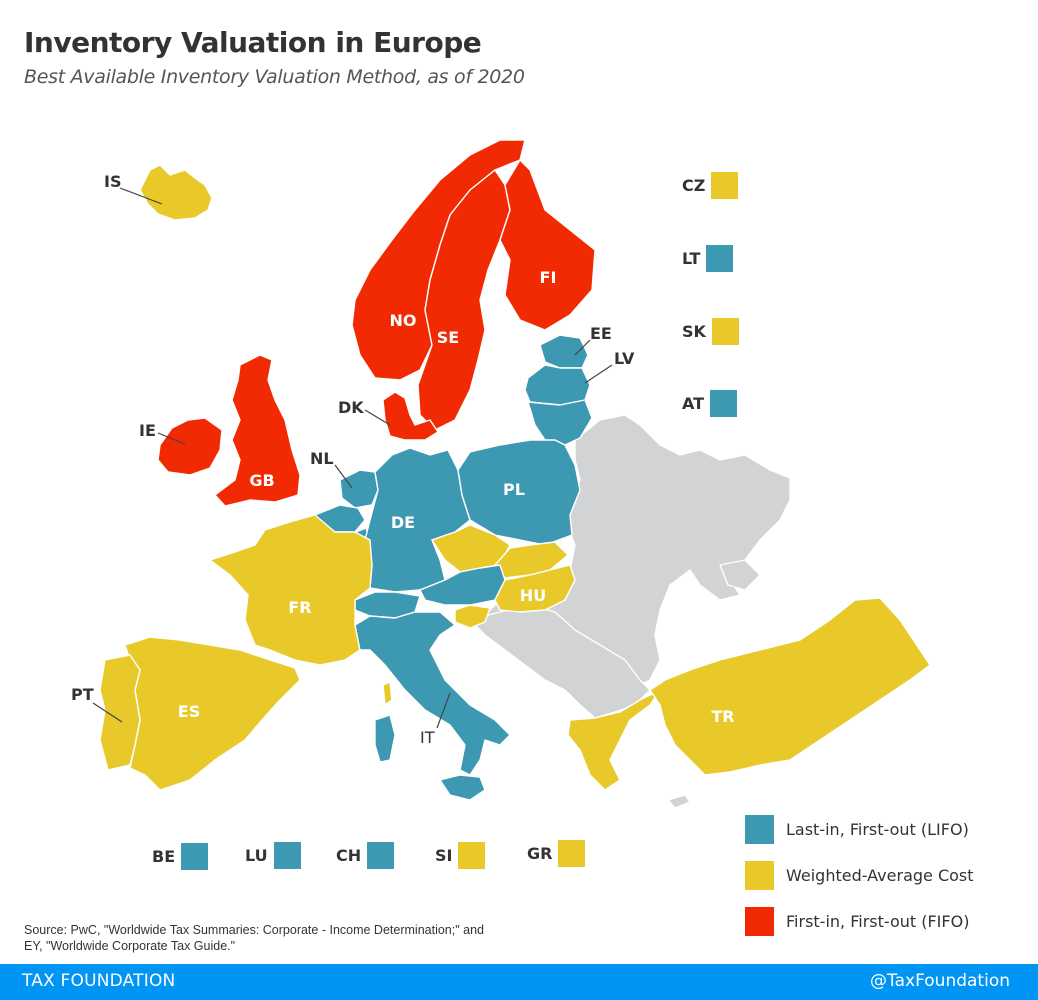 This screenshot has height=1000, width=1038. Describe the element at coordinates (322, 458) in the screenshot. I see `label-NL: NL` at that location.